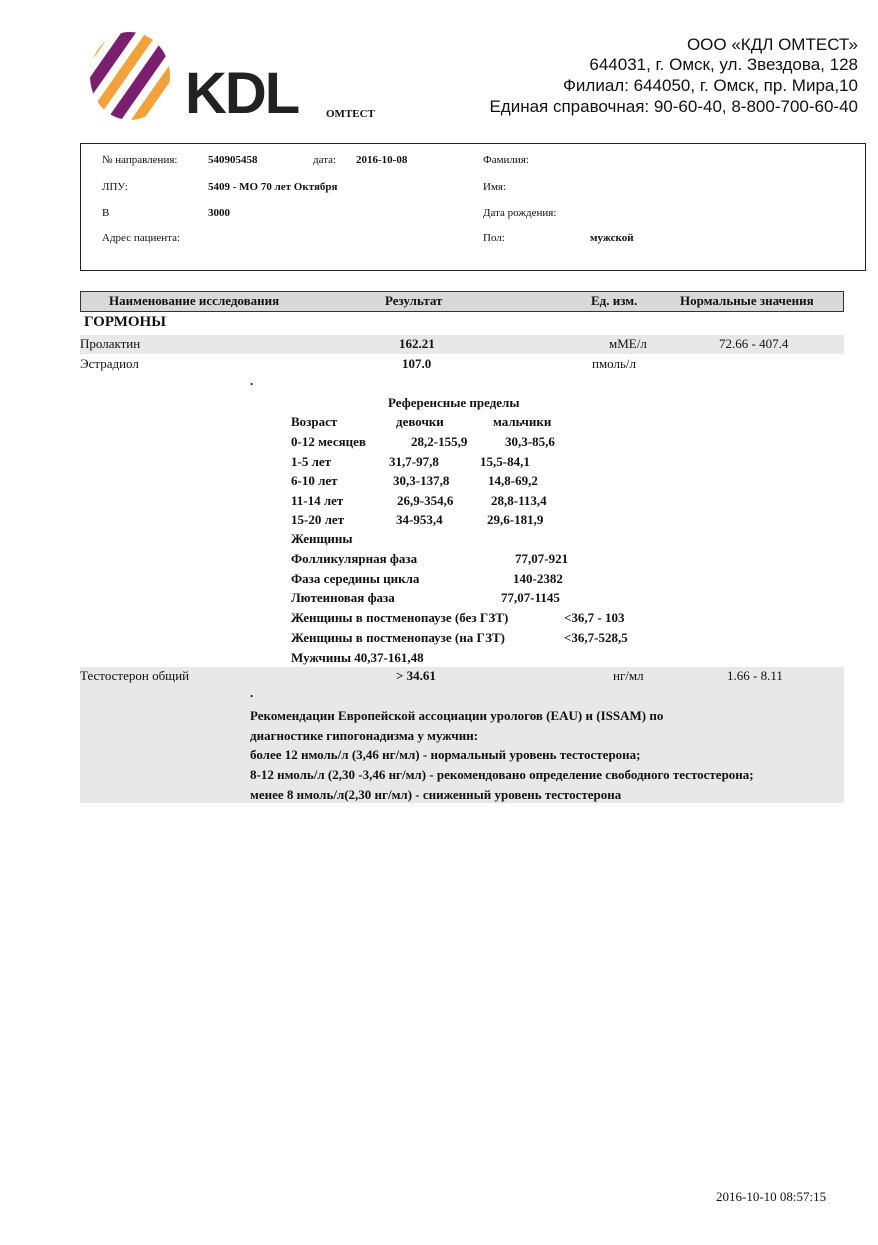 Image resolution: width=878 pixels, height=1245 pixels. What do you see at coordinates (322, 538) in the screenshot?
I see `ref-women: Женщины` at bounding box center [322, 538].